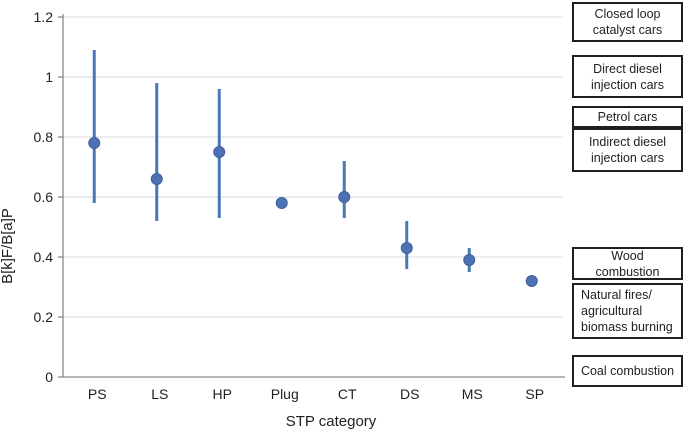 This screenshot has width=685, height=439. I want to click on y-axis-title: B[k]F/B[a]P, so click(8, 246).